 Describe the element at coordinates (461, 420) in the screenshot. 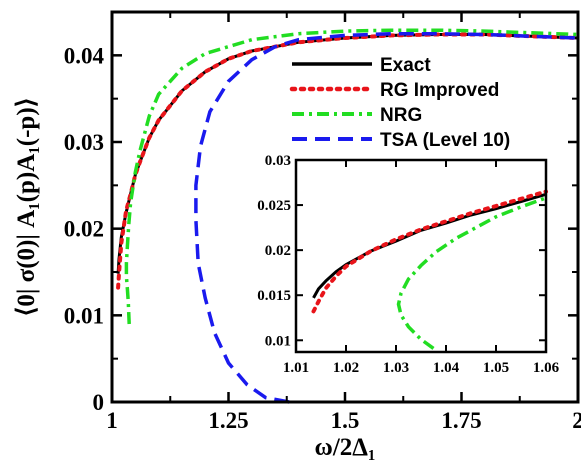

I see `main-x-tick-label-3: 1.75` at that location.